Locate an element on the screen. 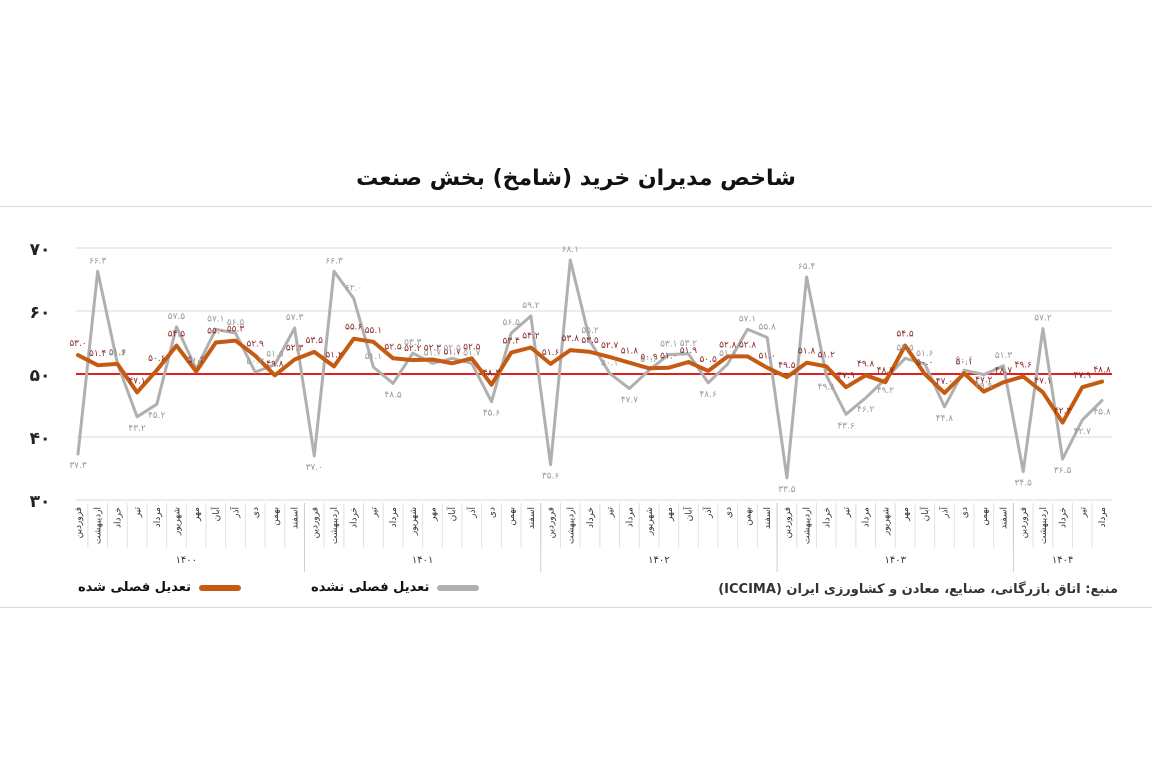 The height and width of the screenshot is (768, 1152). data-label-unadjusted: ۳۴.۵ is located at coordinates (1024, 484).